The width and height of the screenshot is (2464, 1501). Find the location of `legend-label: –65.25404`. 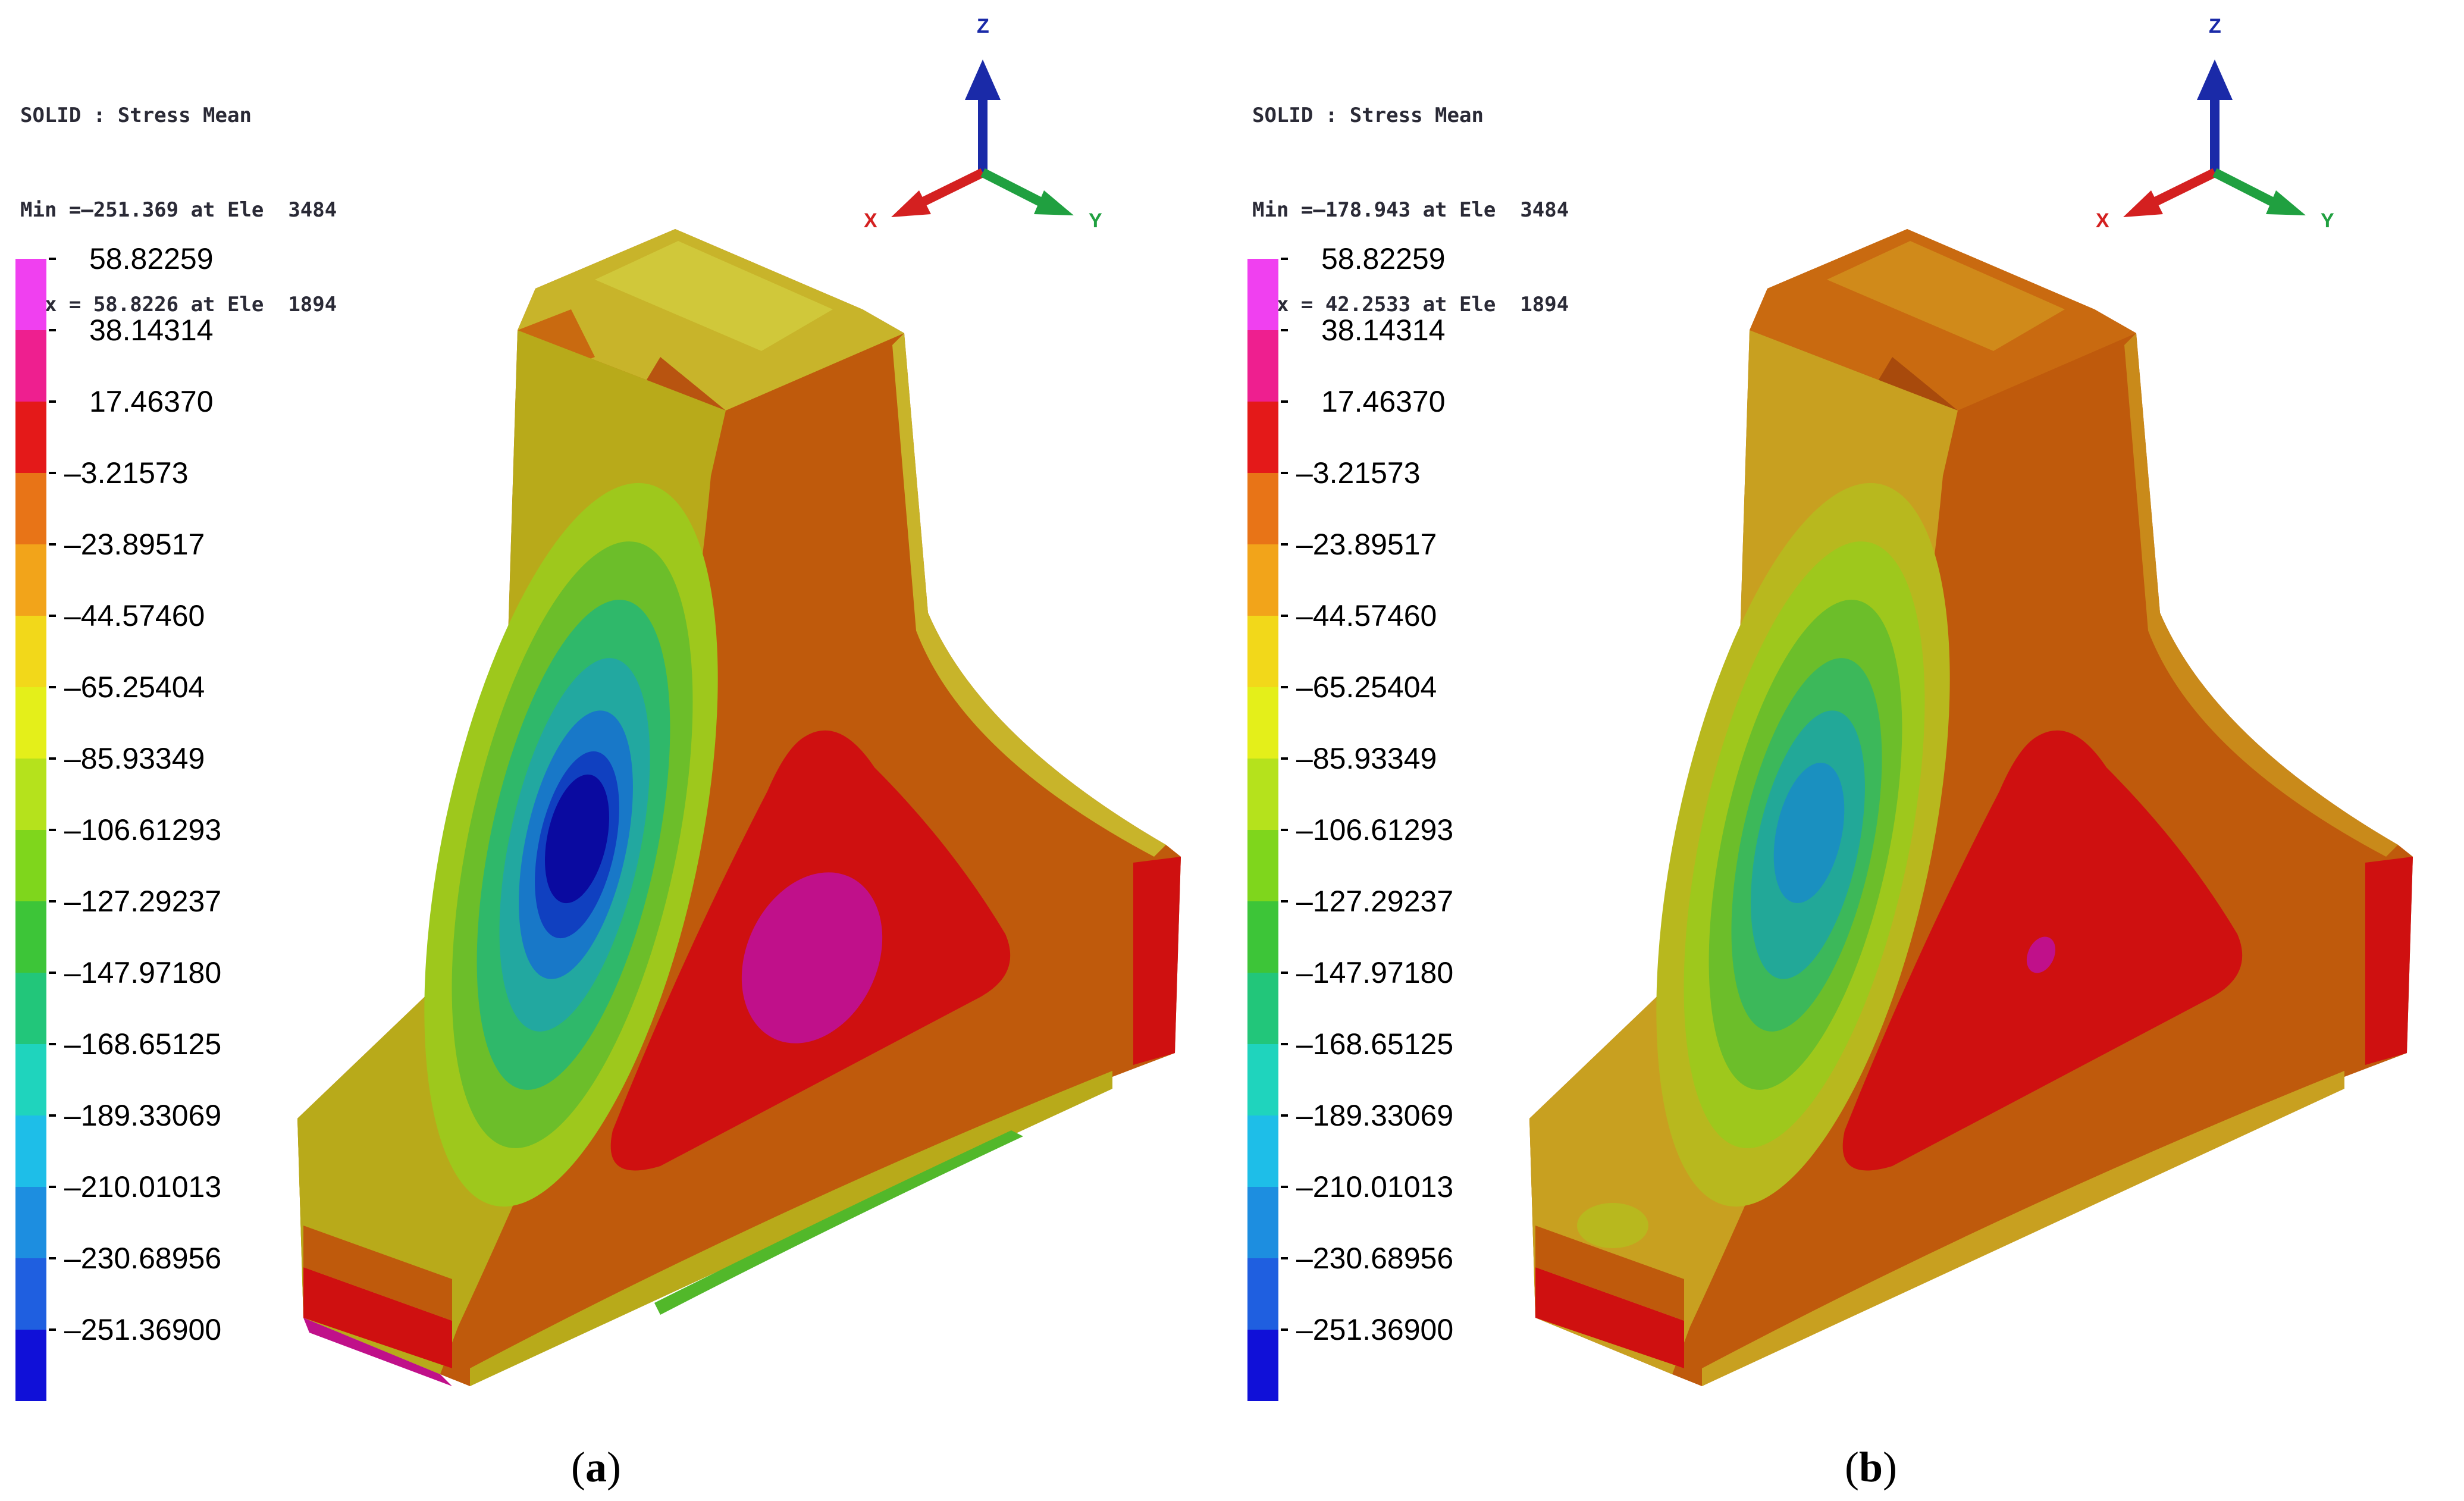

legend-label: –65.25404 is located at coordinates (134, 687).